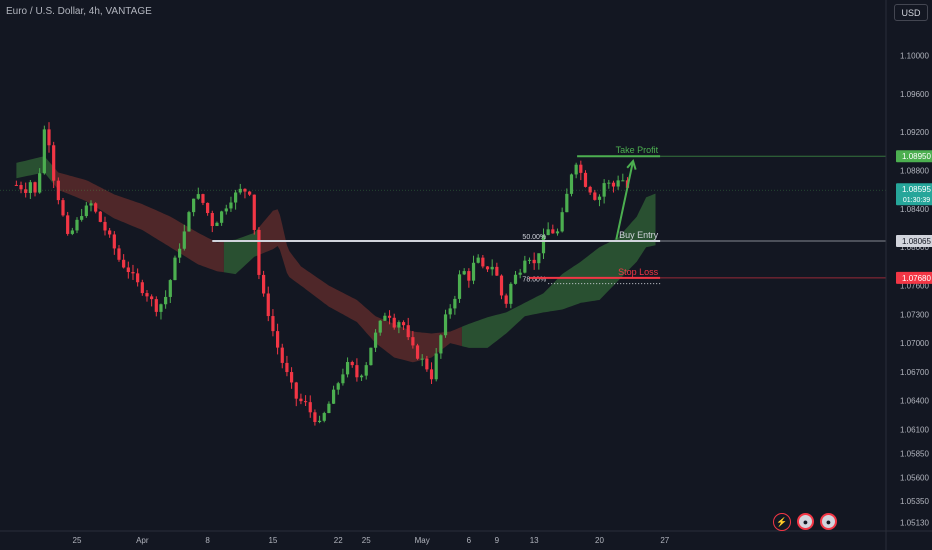  I want to click on y-tick-label: 1.08800, so click(914, 171).